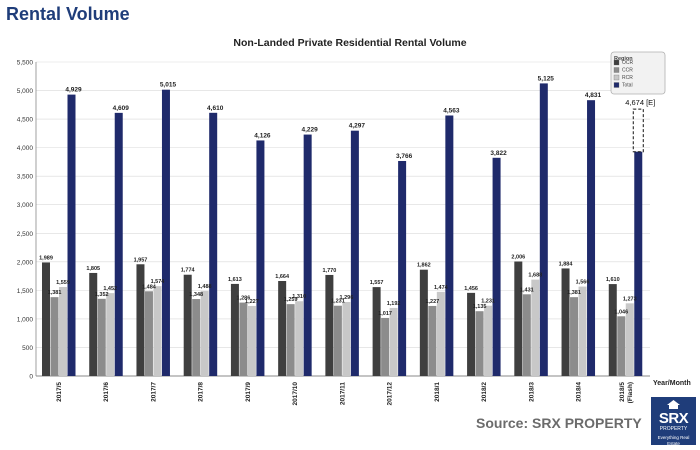  What do you see at coordinates (25, 63) in the screenshot?
I see `y-tick-label: 5,500` at bounding box center [25, 63].